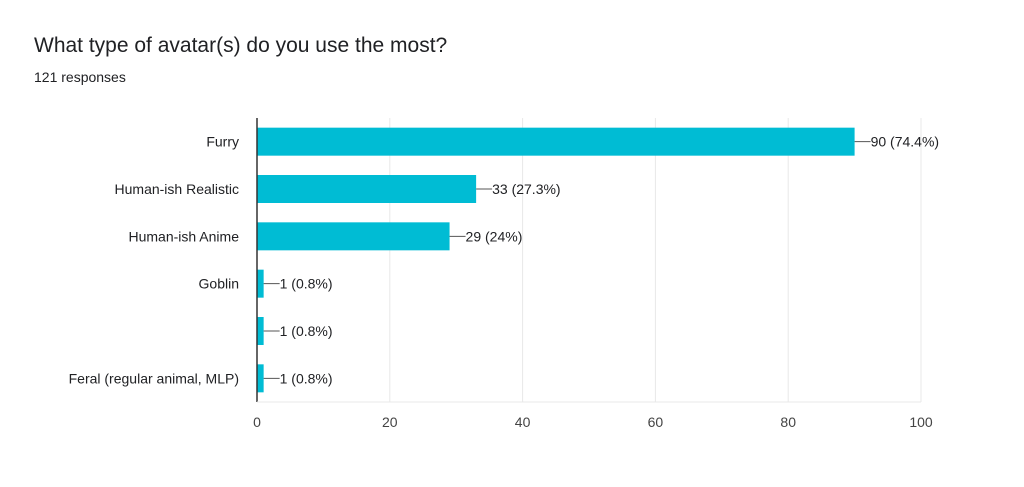 The image size is (1024, 487). Describe the element at coordinates (257, 422) in the screenshot. I see `x-tick-label: 0` at that location.